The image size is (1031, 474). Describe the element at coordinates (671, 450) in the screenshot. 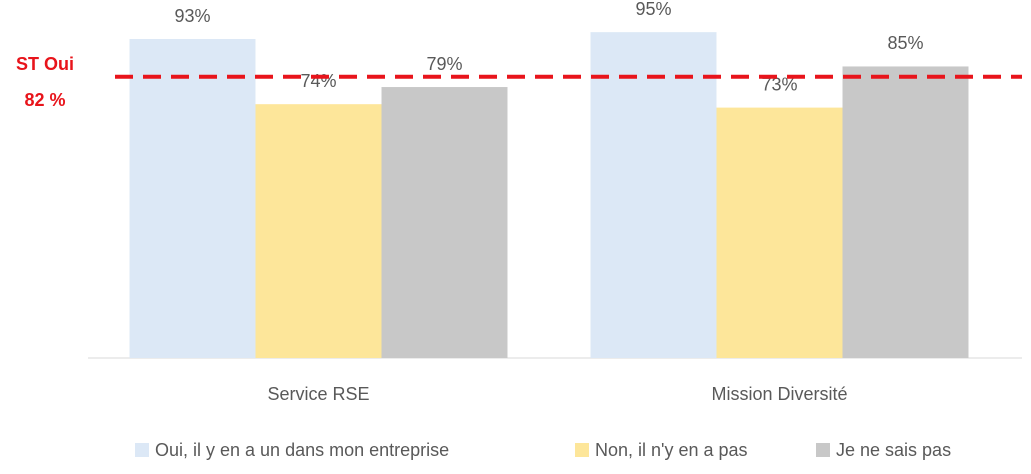

I see `legend-label: Non, il n'y en a pas` at that location.